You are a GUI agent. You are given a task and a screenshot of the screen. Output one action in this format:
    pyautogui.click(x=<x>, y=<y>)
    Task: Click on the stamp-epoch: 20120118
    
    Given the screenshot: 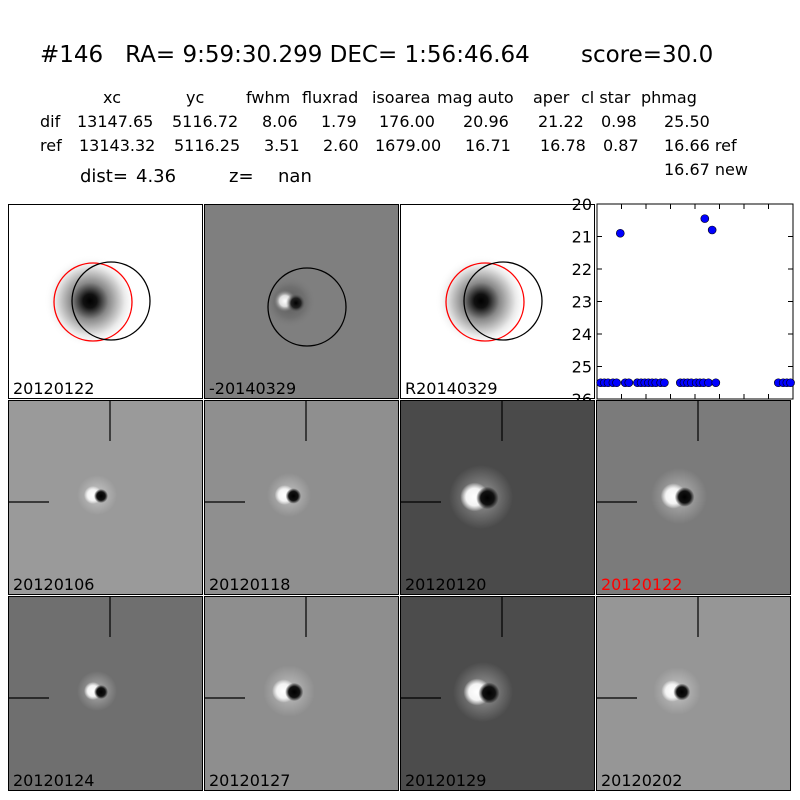 What is the action you would take?
    pyautogui.click(x=301, y=497)
    